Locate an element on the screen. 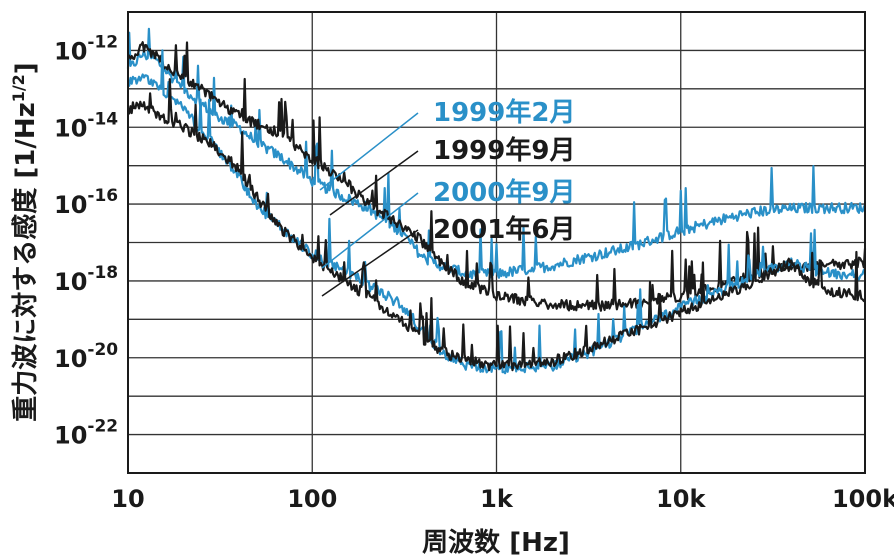 Image resolution: width=894 pixels, height=559 pixels. x-tick-label: 10k is located at coordinates (681, 499).